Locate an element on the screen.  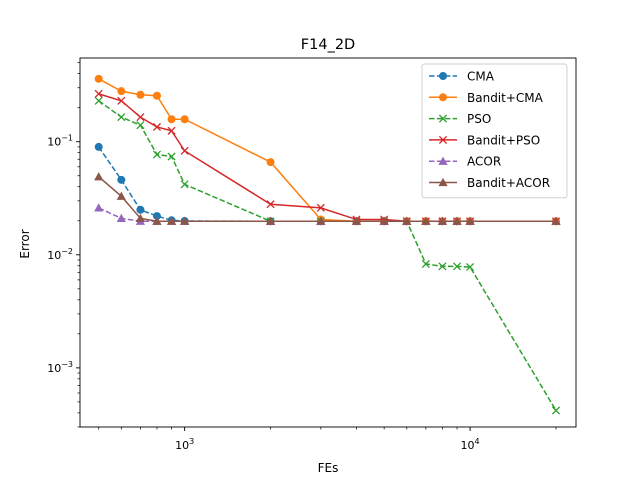
legend-item-bandit-cma: Bandit+CMA is located at coordinates (486, 98).